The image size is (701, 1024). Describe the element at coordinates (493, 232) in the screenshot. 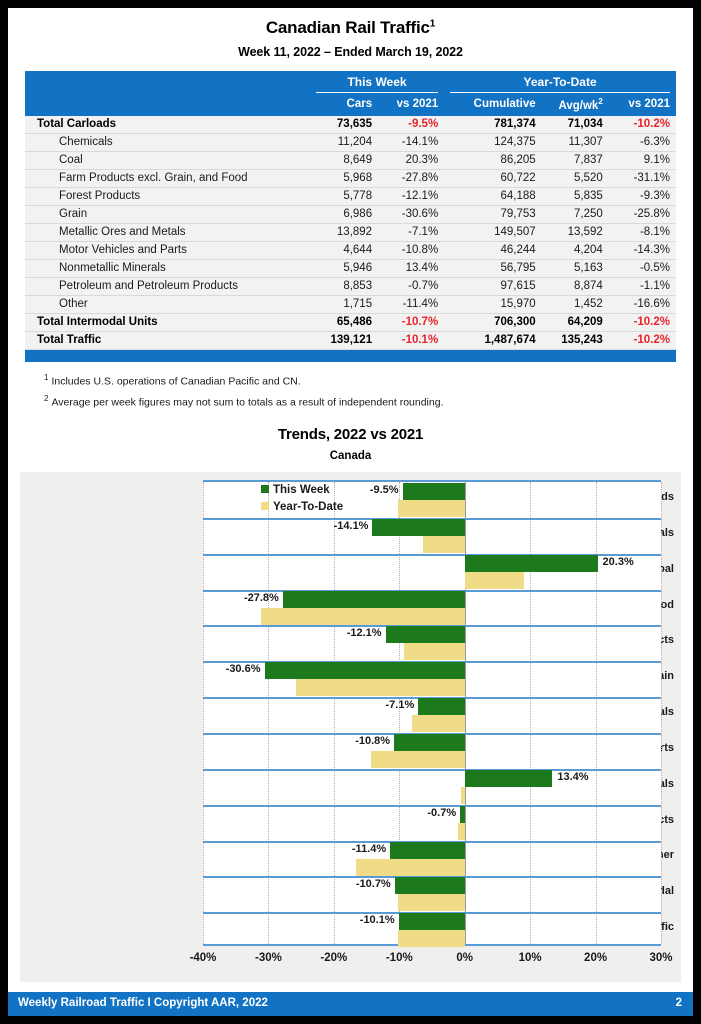

I see `row-cumulative: 149,507` at that location.